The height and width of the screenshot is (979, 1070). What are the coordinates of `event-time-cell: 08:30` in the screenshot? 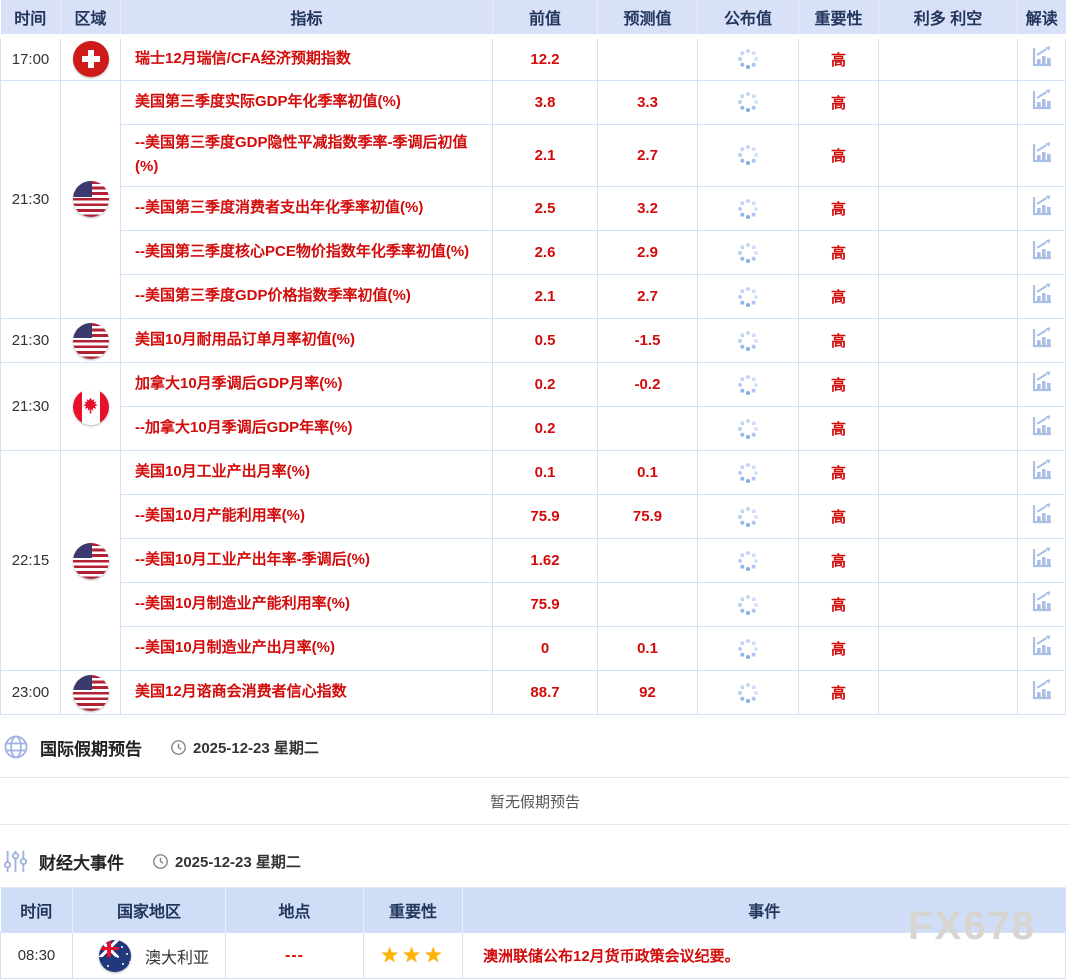 It's located at (36, 955).